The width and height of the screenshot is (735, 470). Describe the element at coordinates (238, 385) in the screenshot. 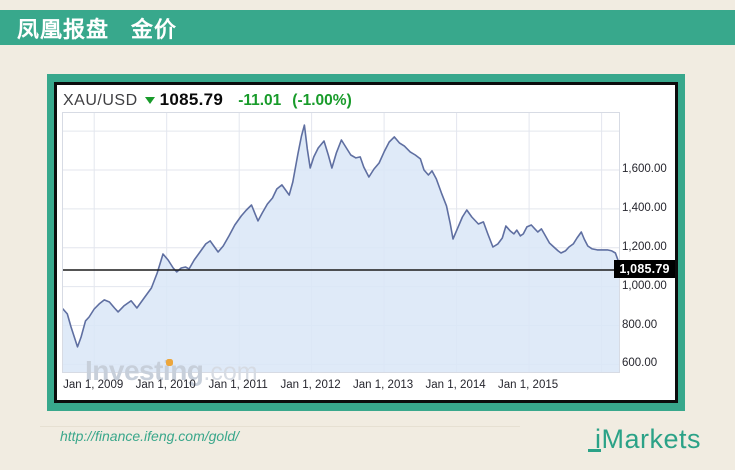

I see `x-axis-tick-label: Jan 1, 2011` at that location.